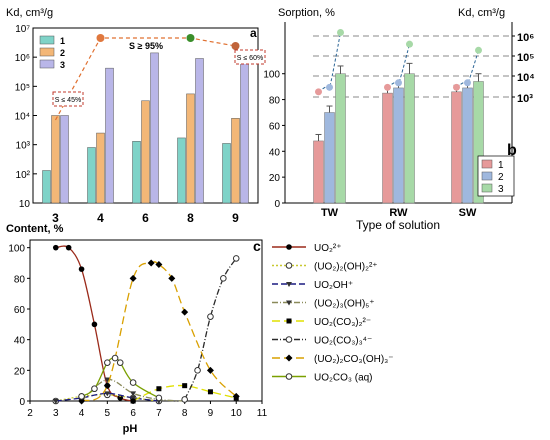 The image size is (550, 440). Describe the element at coordinates (22, 29) in the screenshot. I see `panel-a-ytick-label: 10⁷` at that location.